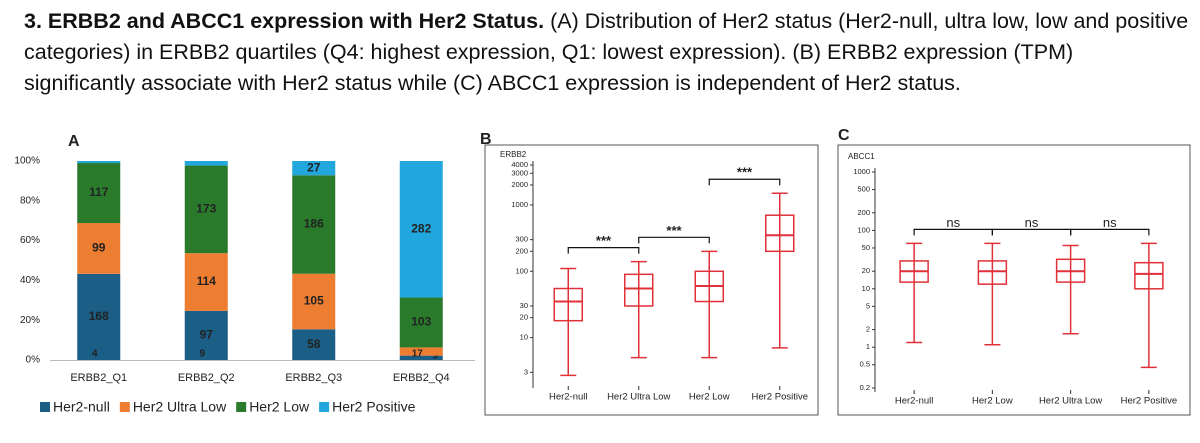 Image resolution: width=1200 pixels, height=443 pixels. I want to click on data-label: 27, so click(314, 167).